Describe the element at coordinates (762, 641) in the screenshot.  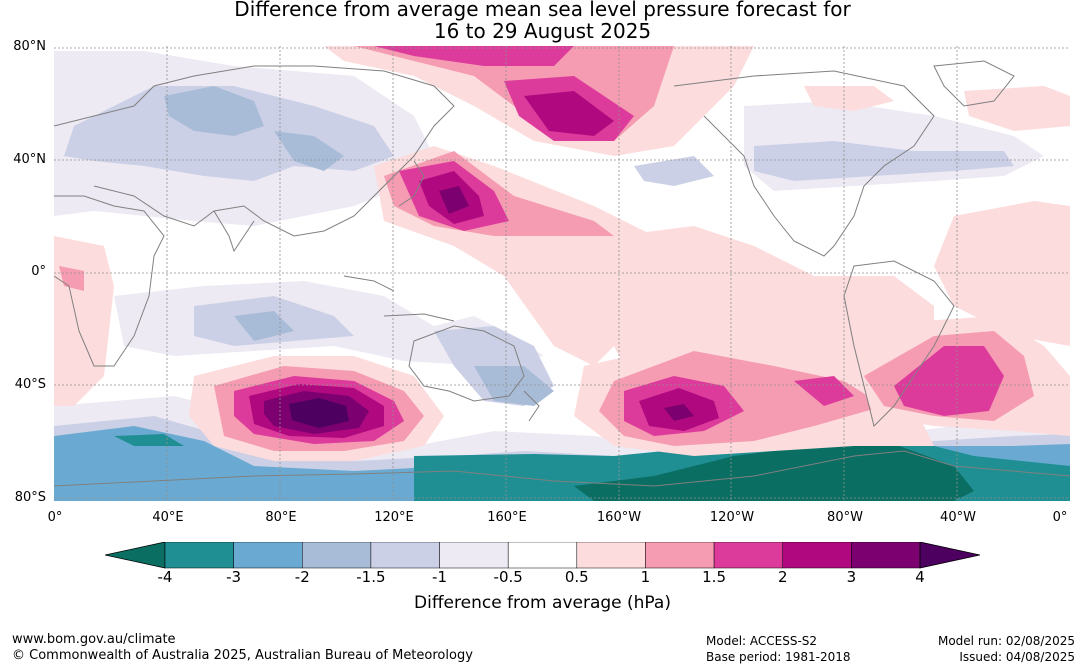
I see `footer-model: Model: ACCESS-S2` at that location.